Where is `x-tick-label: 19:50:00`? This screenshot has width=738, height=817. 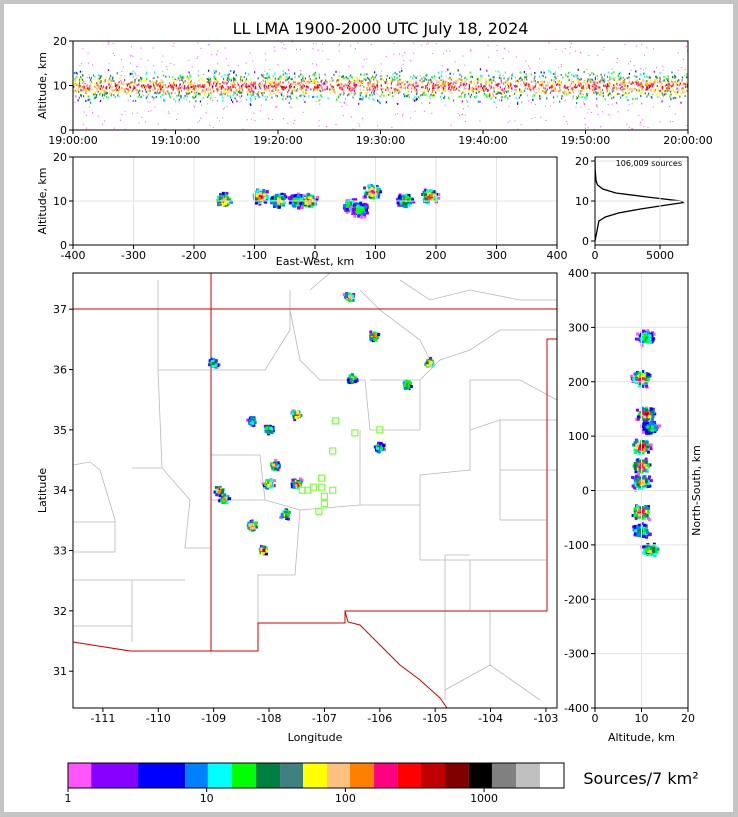 x-tick-label: 19:50:00 is located at coordinates (585, 140).